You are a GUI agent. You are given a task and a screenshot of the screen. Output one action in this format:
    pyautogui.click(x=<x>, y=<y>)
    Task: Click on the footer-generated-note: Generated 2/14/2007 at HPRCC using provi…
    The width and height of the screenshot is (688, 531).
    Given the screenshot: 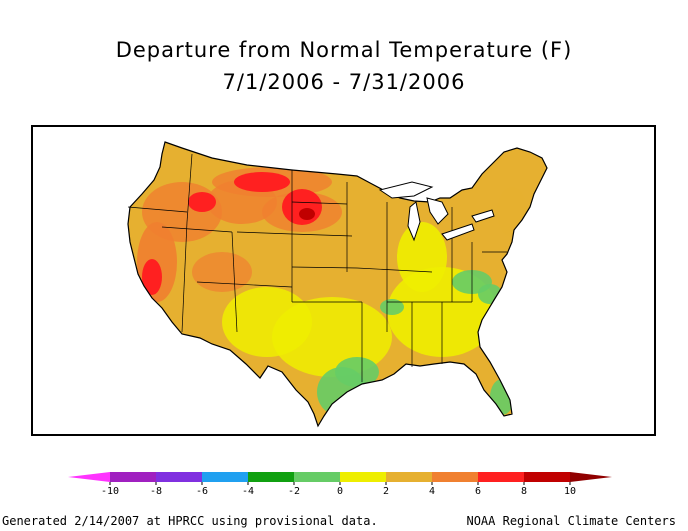 What is the action you would take?
    pyautogui.click(x=190, y=521)
    